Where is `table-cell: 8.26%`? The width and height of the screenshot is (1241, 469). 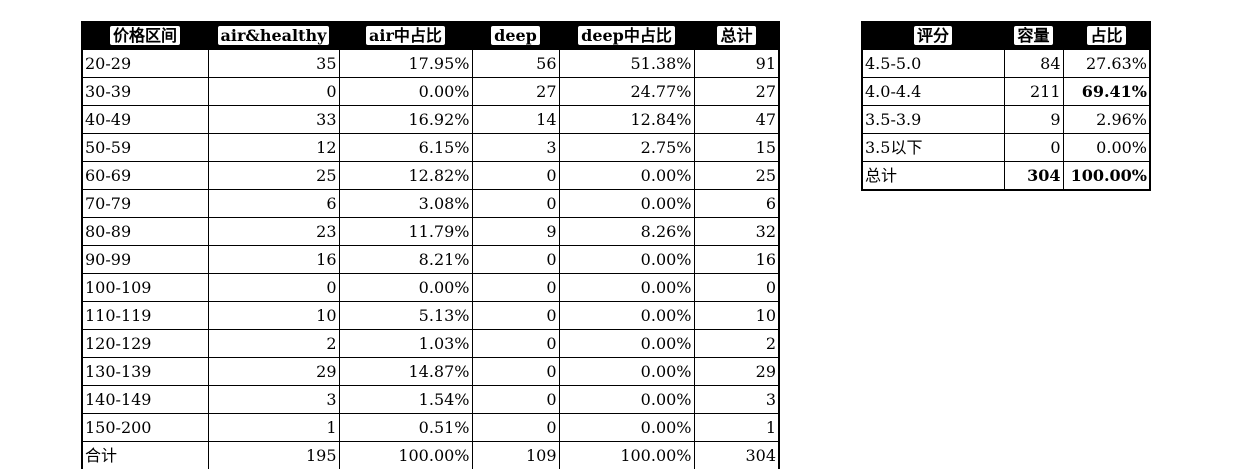 table-cell: 8.26% is located at coordinates (626, 232).